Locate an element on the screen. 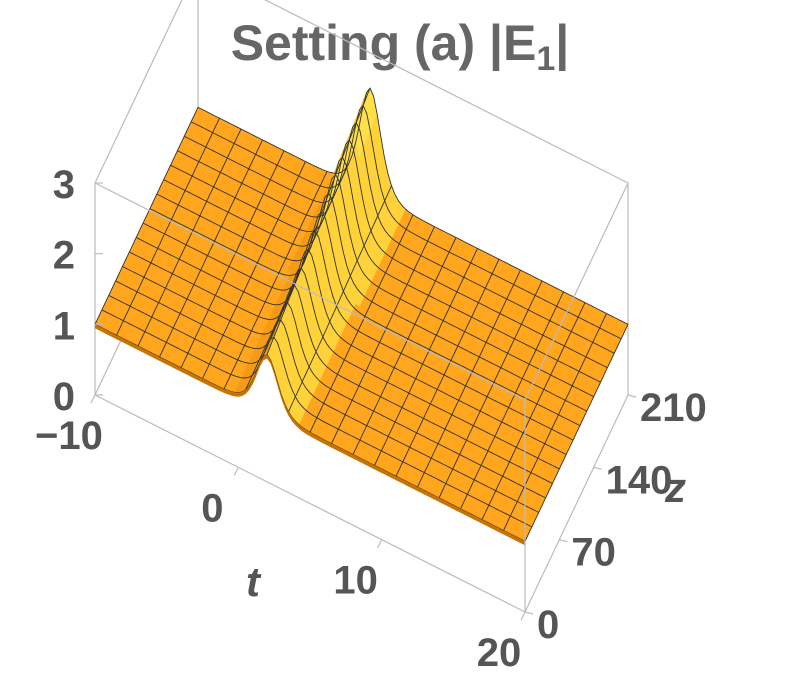 The image size is (800, 677). z-tick-label: 3 is located at coordinates (64, 185).